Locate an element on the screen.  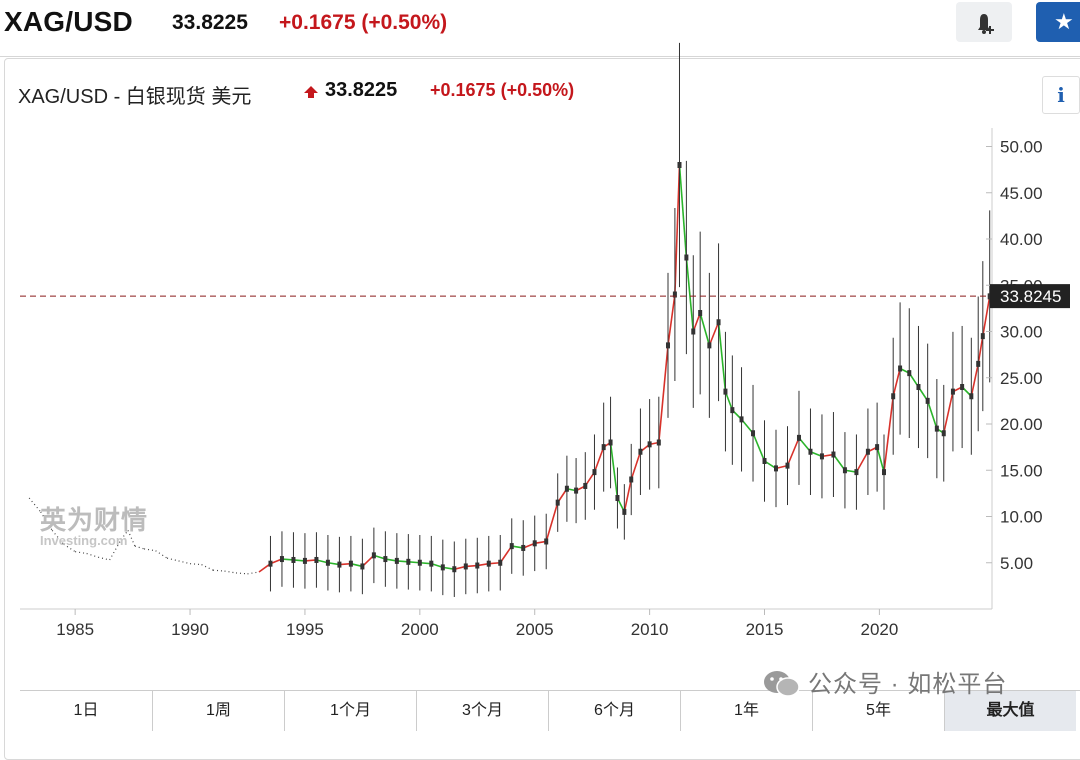
chart-change: +0.1675 (+0.50%) is located at coordinates (502, 90).